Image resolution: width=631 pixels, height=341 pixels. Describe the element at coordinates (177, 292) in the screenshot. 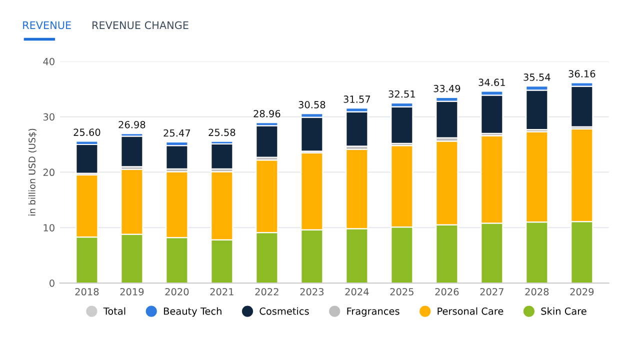

I see `x-tick-label: 2020` at that location.